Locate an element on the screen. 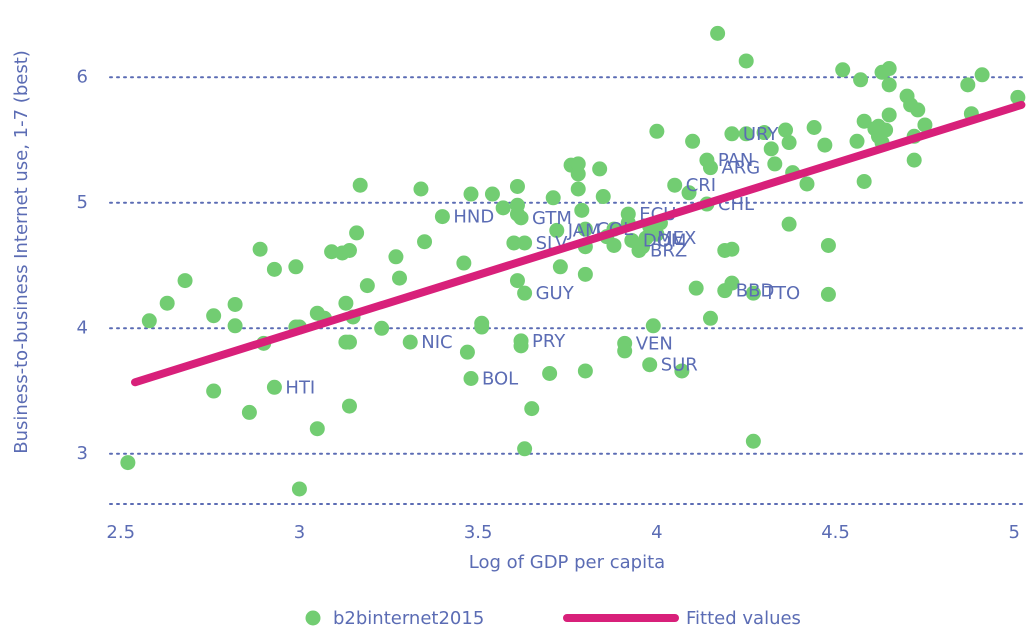 The image size is (1028, 638). y-tick-label: 3 is located at coordinates (82, 453).